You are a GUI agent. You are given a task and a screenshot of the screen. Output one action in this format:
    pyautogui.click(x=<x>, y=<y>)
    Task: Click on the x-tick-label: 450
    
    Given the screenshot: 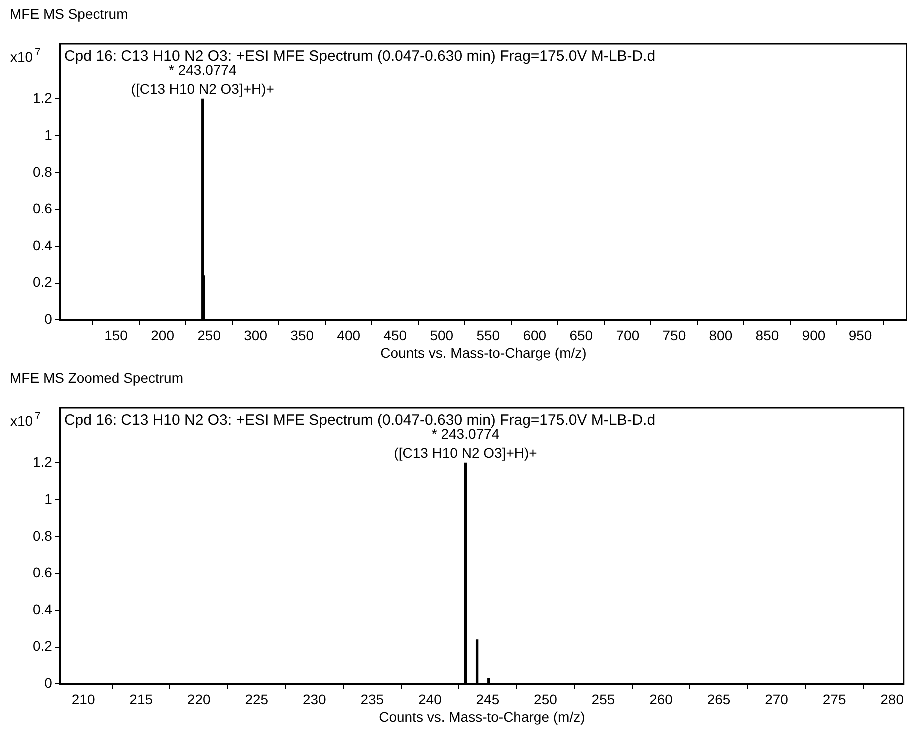 What is the action you would take?
    pyautogui.click(x=396, y=335)
    